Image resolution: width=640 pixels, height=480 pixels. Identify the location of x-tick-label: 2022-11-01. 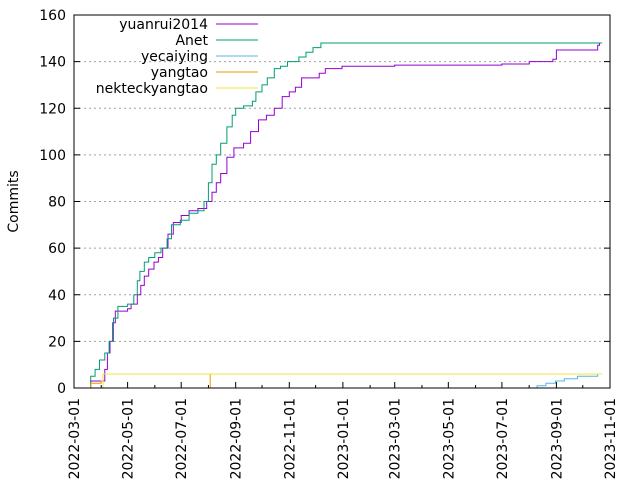
(290, 438).